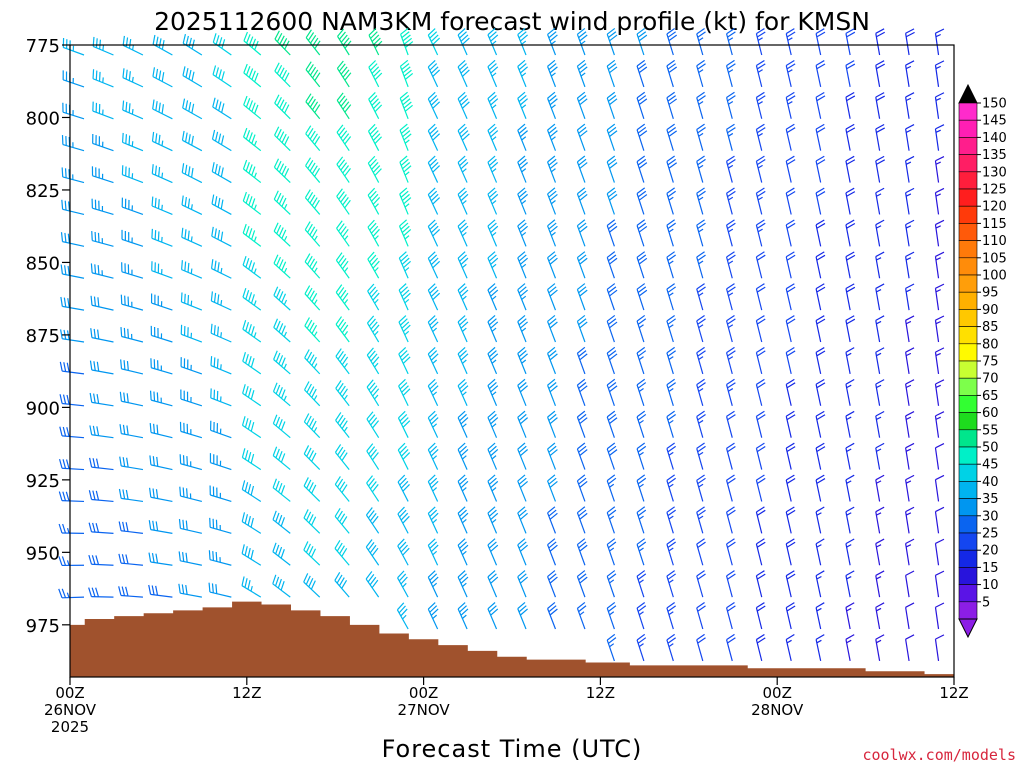  I want to click on colorbar-label-65: 65, so click(990, 396).